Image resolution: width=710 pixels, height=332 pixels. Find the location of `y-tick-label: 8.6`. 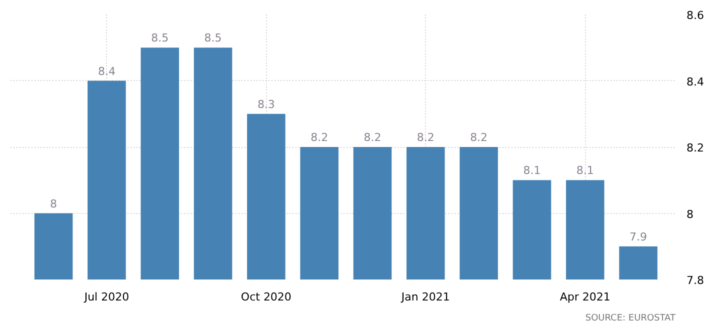

y-tick-label: 8.6 is located at coordinates (695, 15).